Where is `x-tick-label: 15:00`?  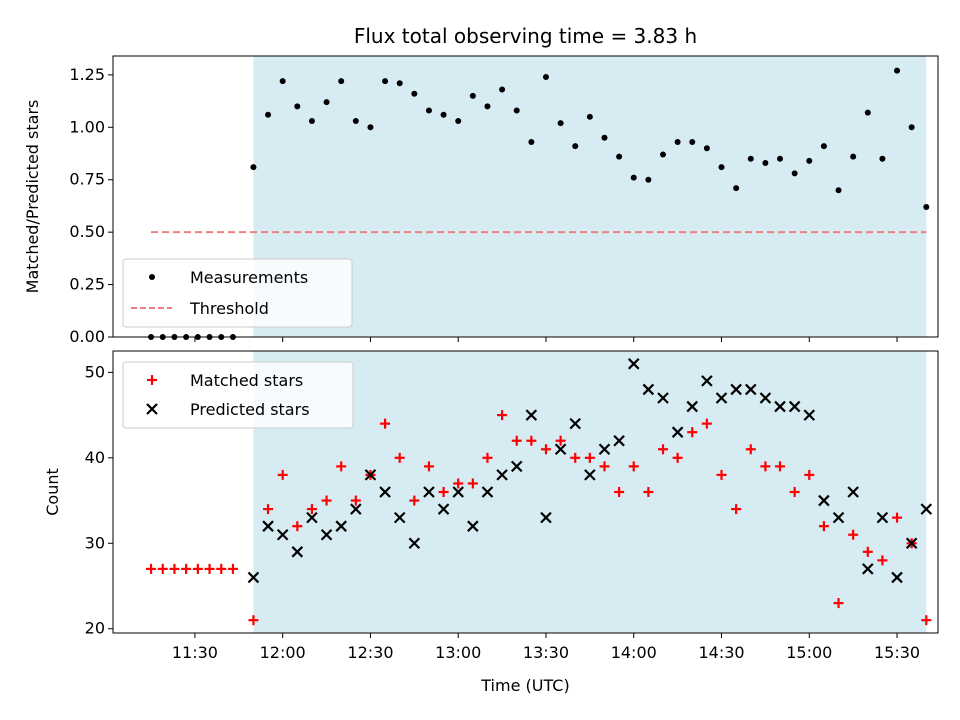 x-tick-label: 15:00 is located at coordinates (809, 652).